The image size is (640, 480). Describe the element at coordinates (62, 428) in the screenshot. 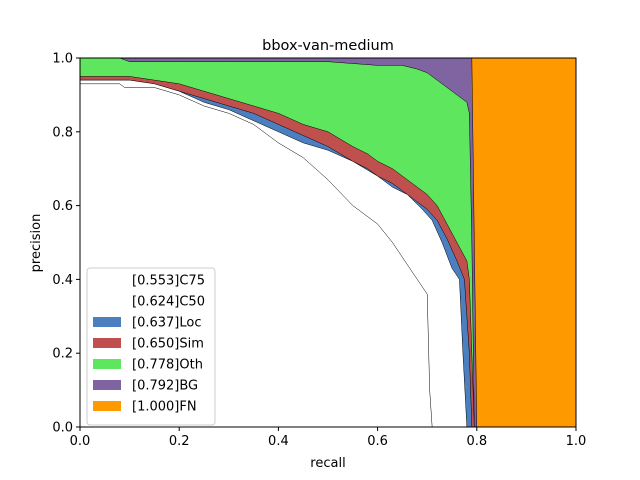

I see `y-tick-label: 0.0` at that location.